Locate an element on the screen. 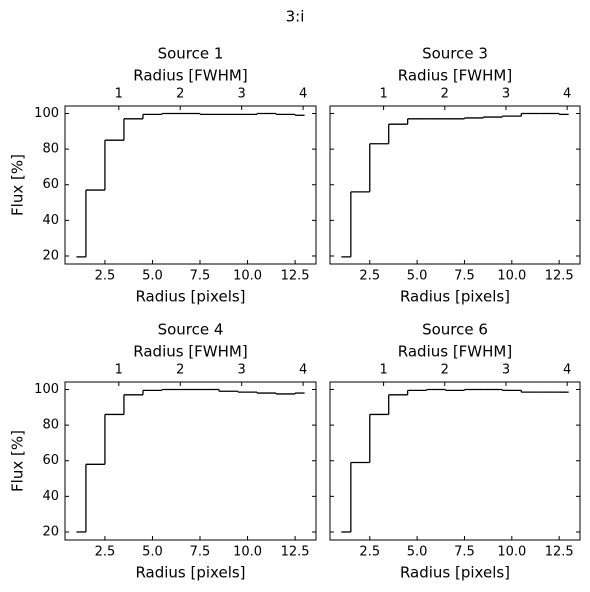  subplot-title: Source 4 is located at coordinates (191, 330).